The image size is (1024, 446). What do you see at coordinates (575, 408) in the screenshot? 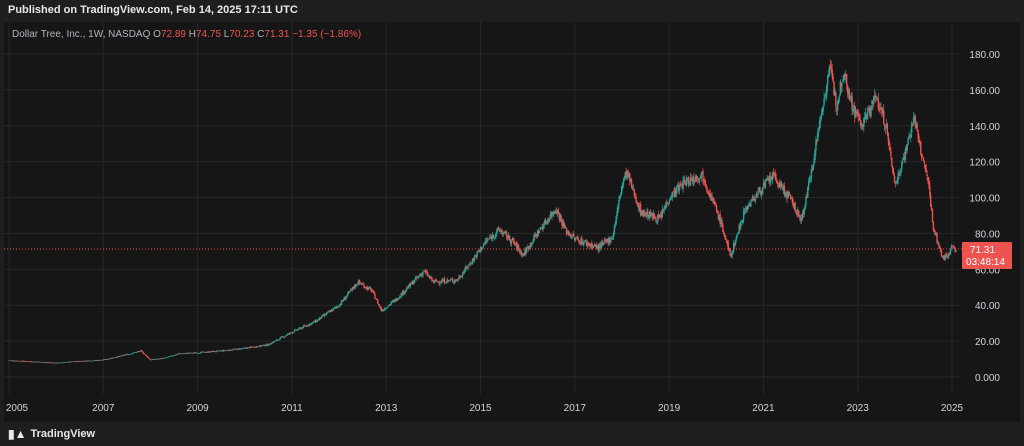
I see `x-tick-label: 2017` at bounding box center [575, 408].